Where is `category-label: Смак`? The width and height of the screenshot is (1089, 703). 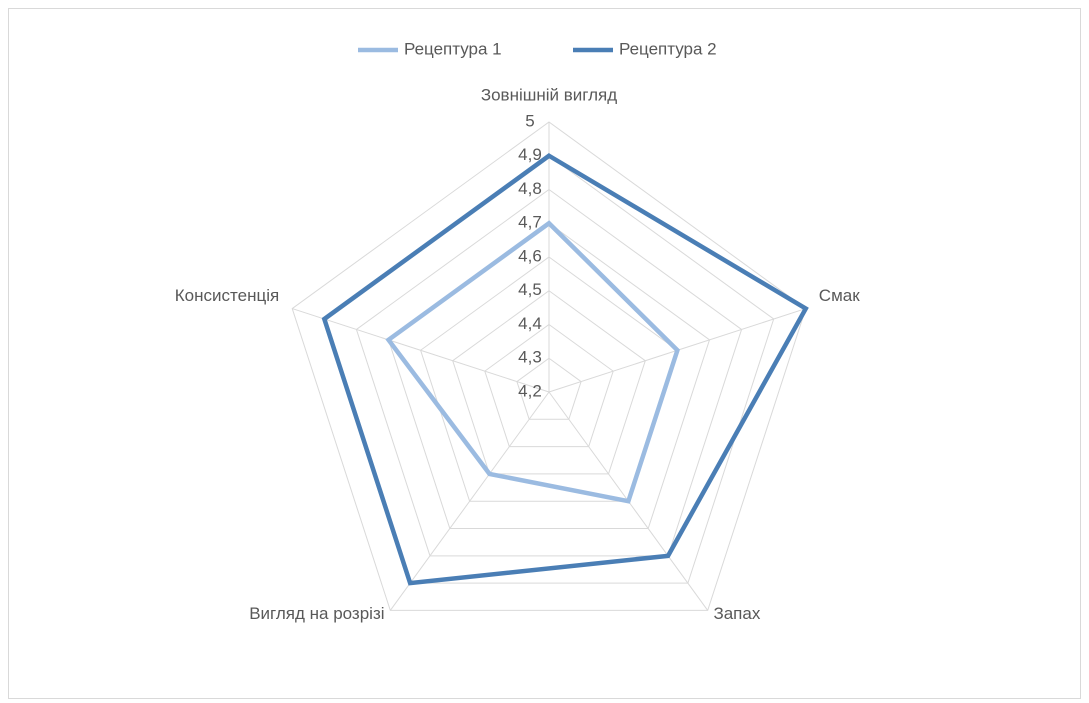
category-label: Смак is located at coordinates (839, 295).